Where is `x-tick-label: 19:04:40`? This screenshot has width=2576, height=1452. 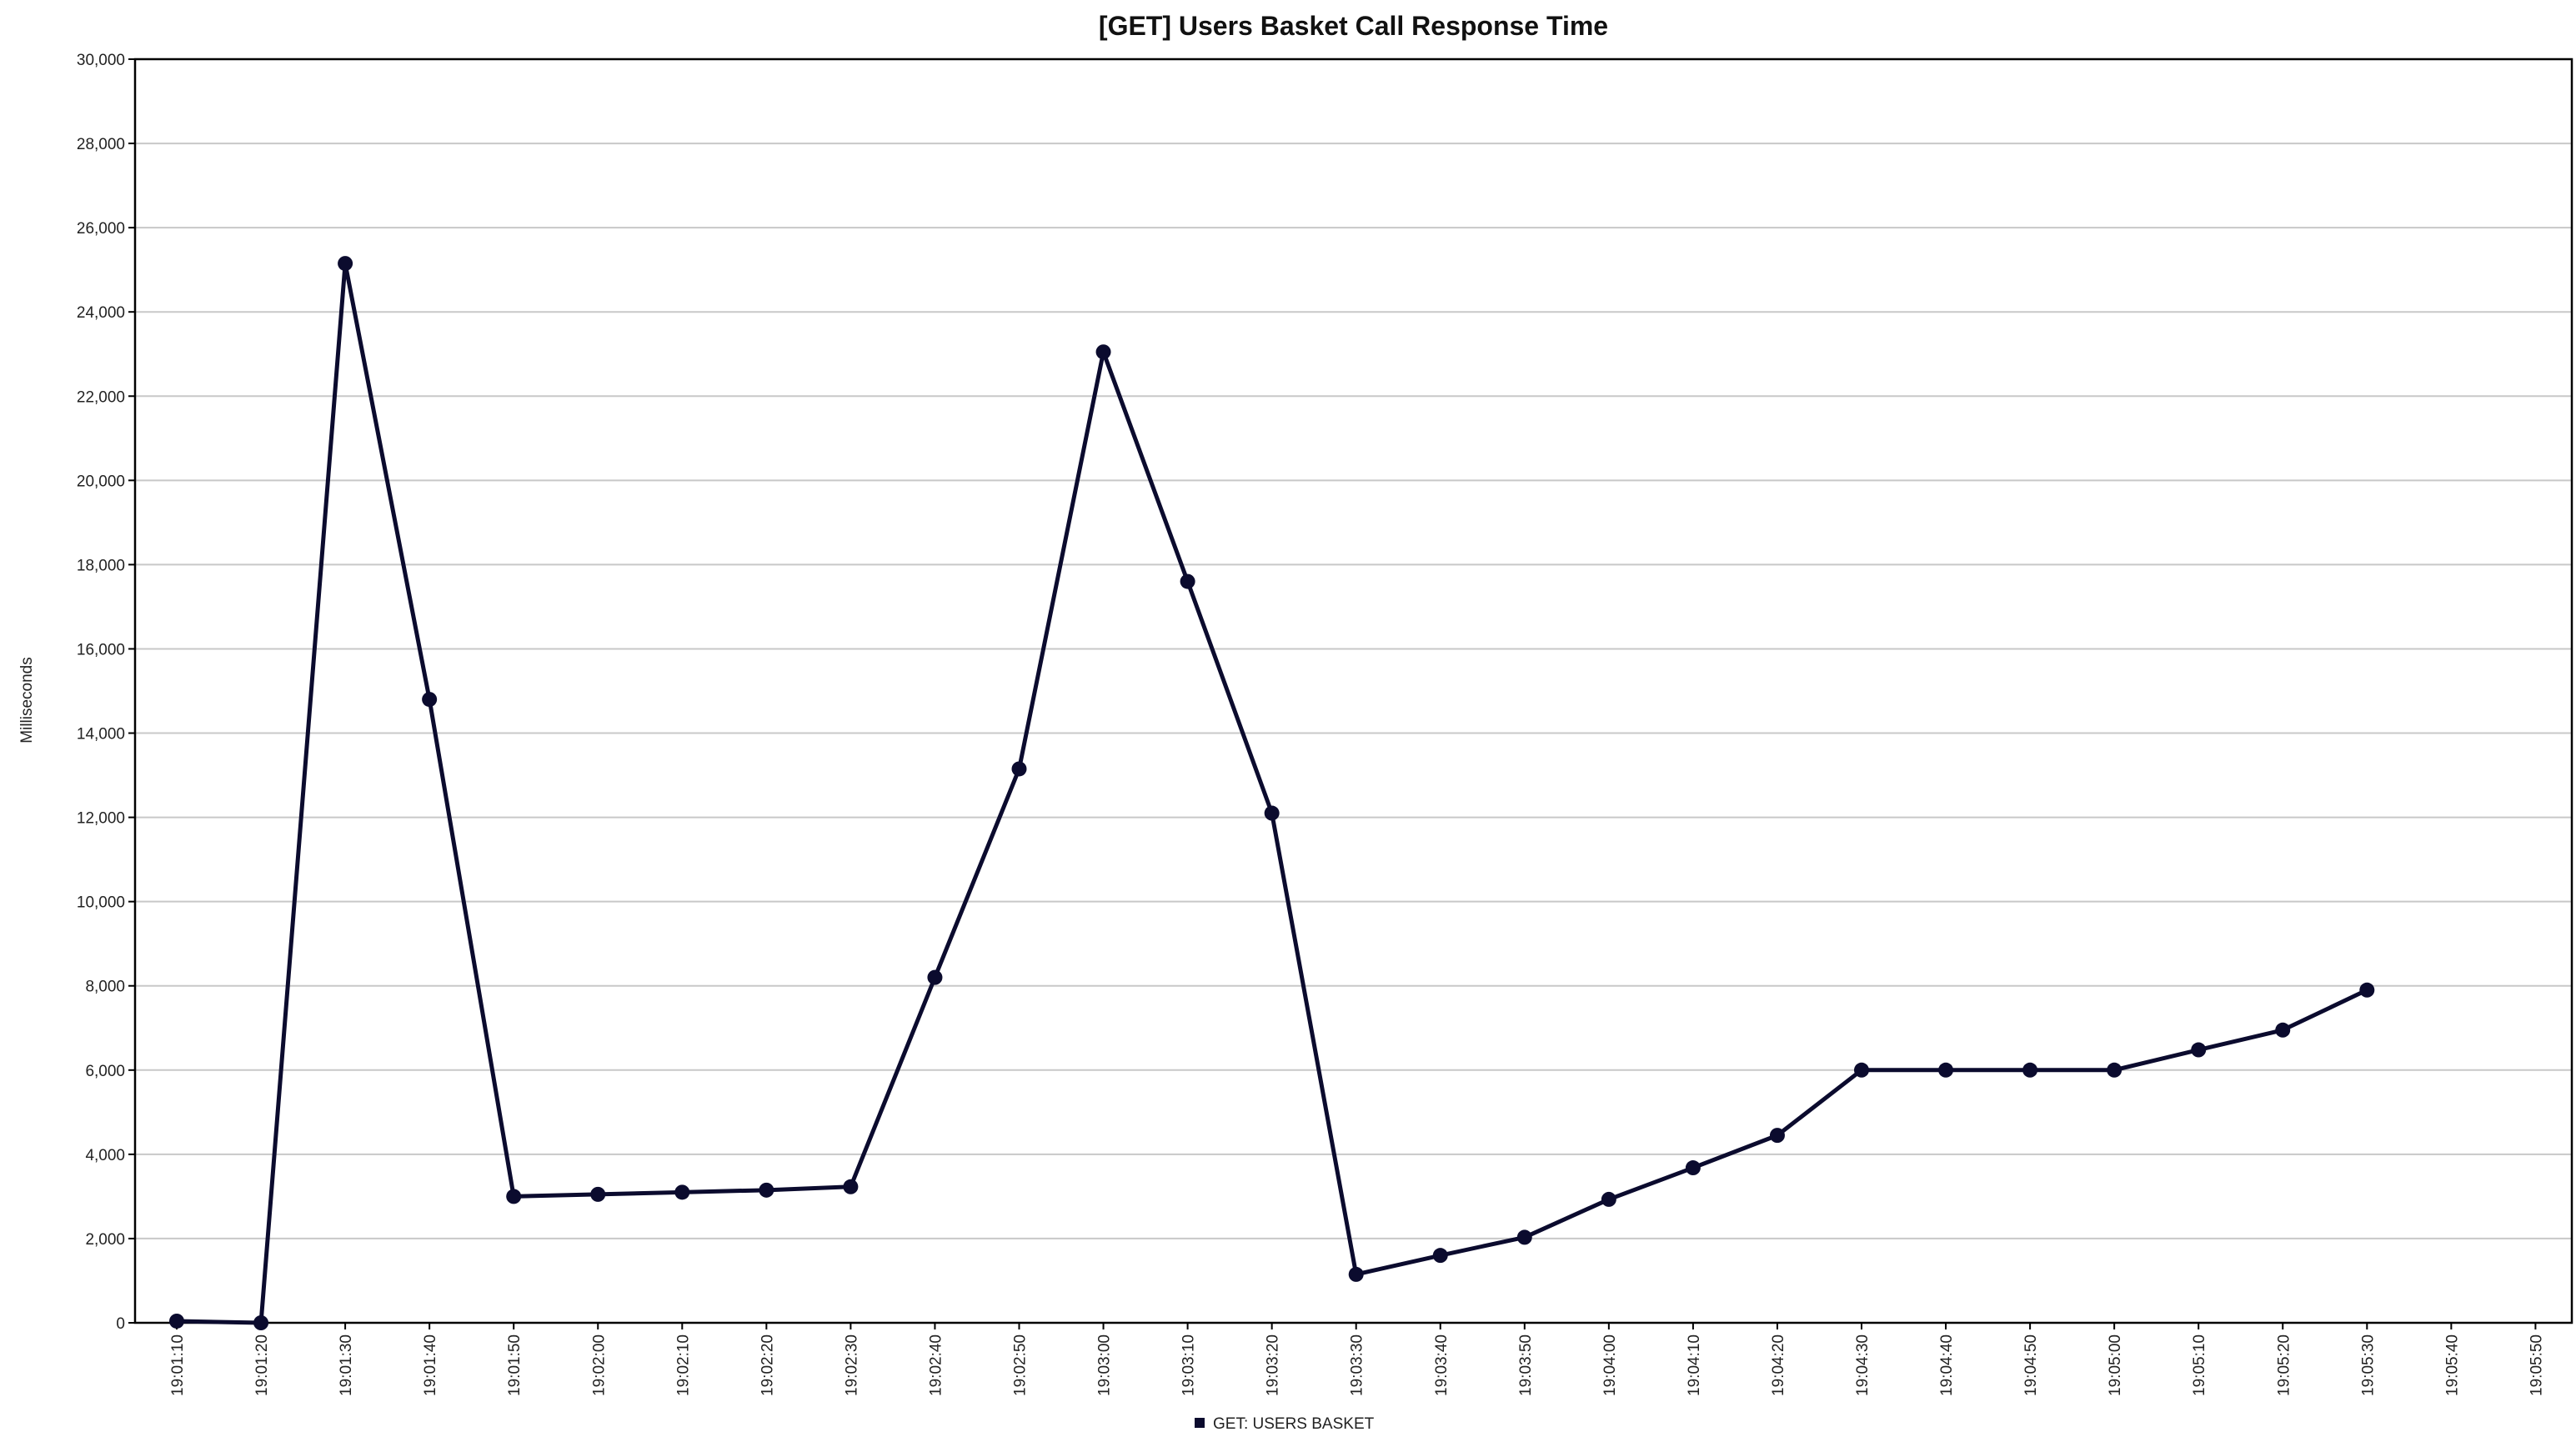
x-tick-label: 19:04:40 is located at coordinates (1947, 1365).